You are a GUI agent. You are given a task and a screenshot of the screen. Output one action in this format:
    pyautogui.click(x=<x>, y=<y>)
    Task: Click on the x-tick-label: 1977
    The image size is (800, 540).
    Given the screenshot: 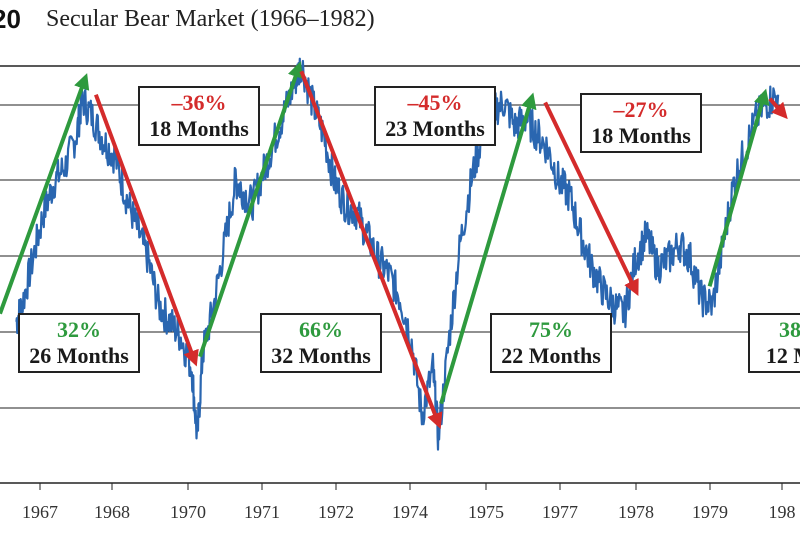 What is the action you would take?
    pyautogui.click(x=560, y=512)
    